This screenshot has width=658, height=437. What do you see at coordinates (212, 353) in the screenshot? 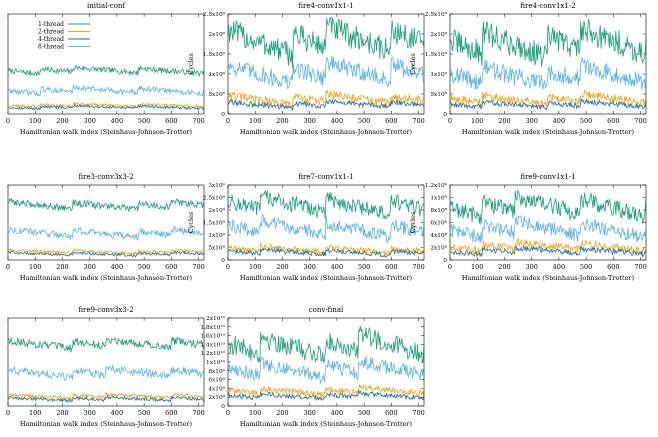
I see `y-tick-label: 1.2x10¹⁰` at bounding box center [212, 353].